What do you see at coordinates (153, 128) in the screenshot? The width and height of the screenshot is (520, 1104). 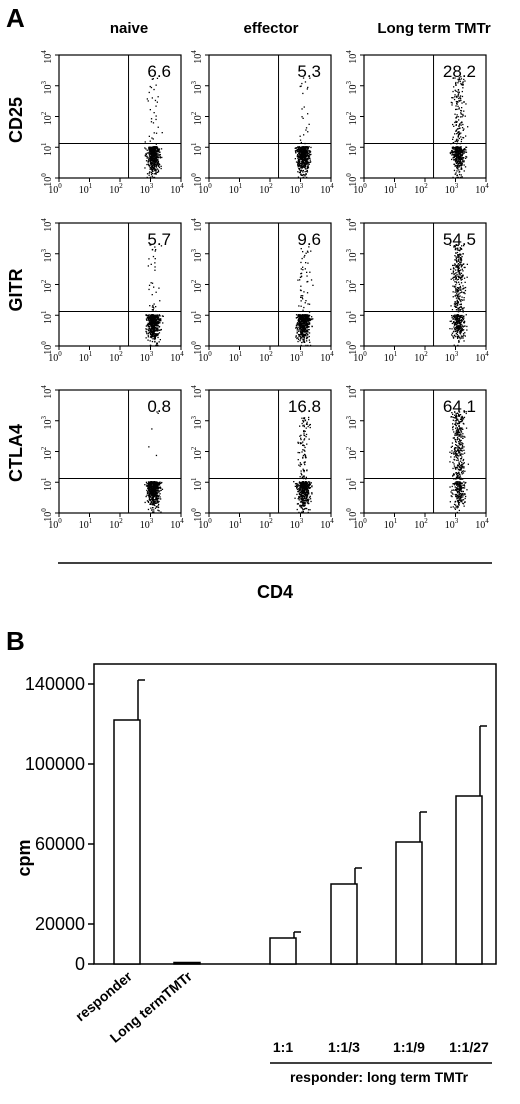 I see `event-dots` at bounding box center [153, 128].